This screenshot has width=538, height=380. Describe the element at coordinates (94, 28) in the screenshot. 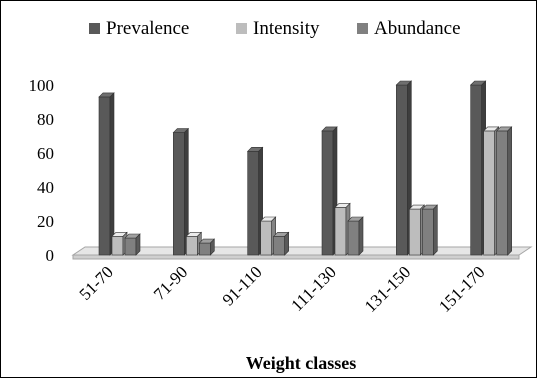

I see `legend-swatch-prevalence` at that location.